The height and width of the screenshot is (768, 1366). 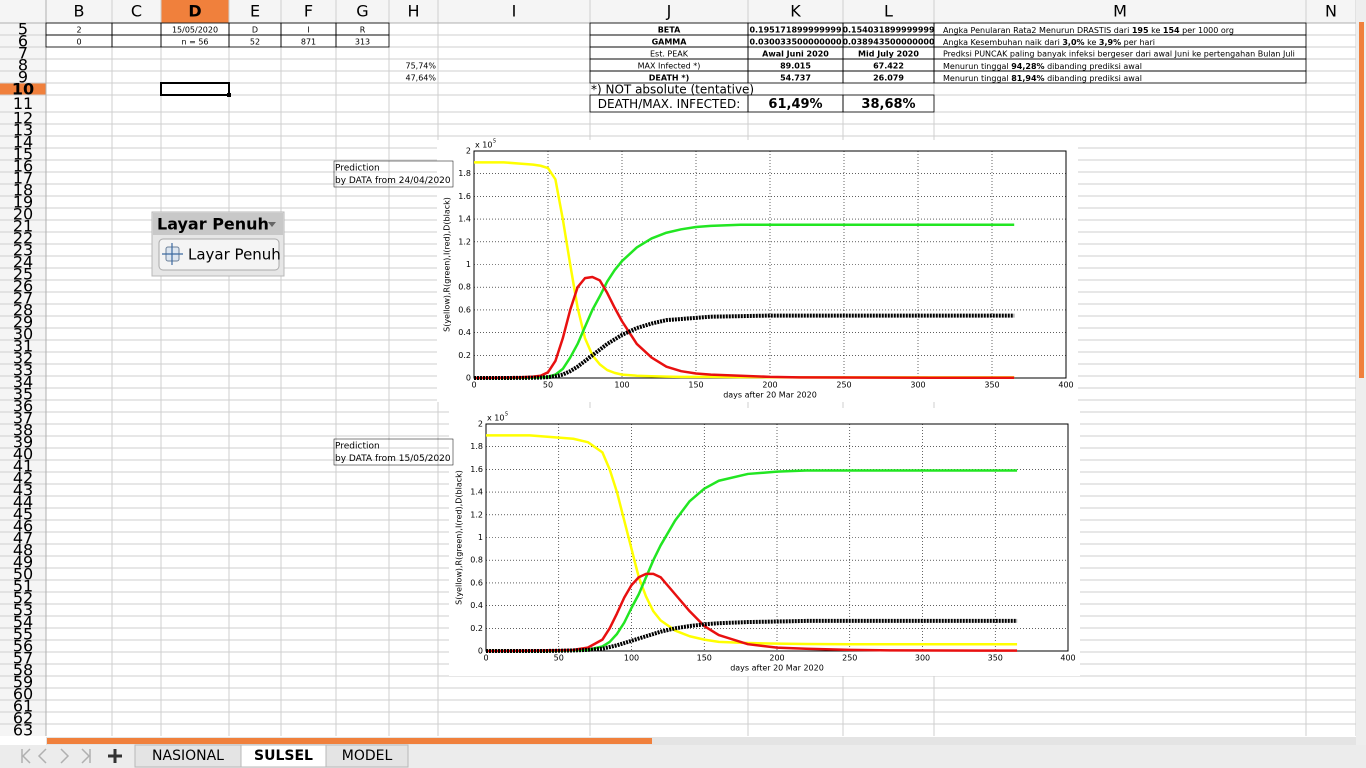 I want to click on row-header: 13, so click(x=23, y=130).